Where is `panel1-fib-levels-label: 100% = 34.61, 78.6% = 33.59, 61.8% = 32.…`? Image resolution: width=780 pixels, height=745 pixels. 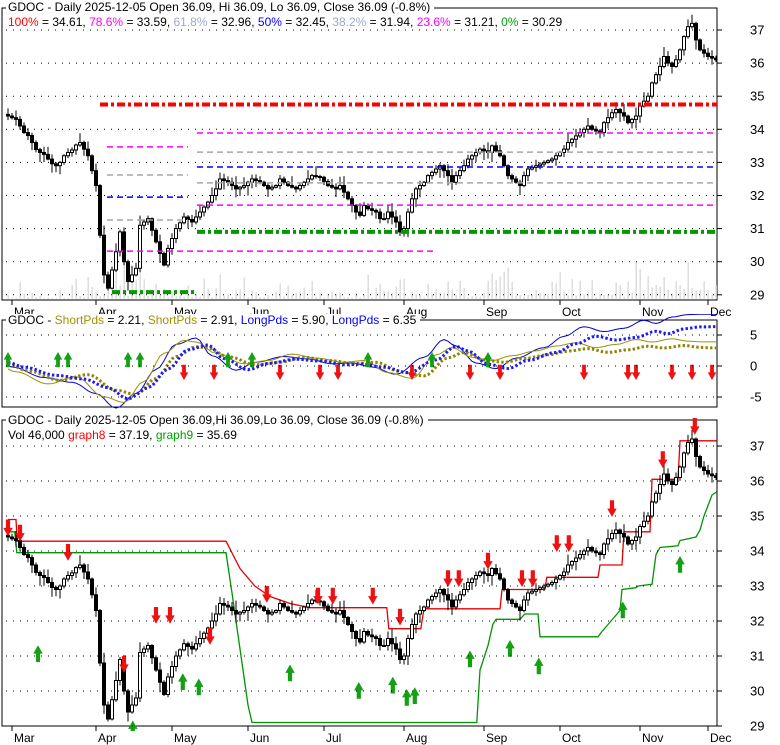 panel1-fib-levels-label: 100% = 34.61, 78.6% = 33.59, 61.8% = 32.… is located at coordinates (286, 22).